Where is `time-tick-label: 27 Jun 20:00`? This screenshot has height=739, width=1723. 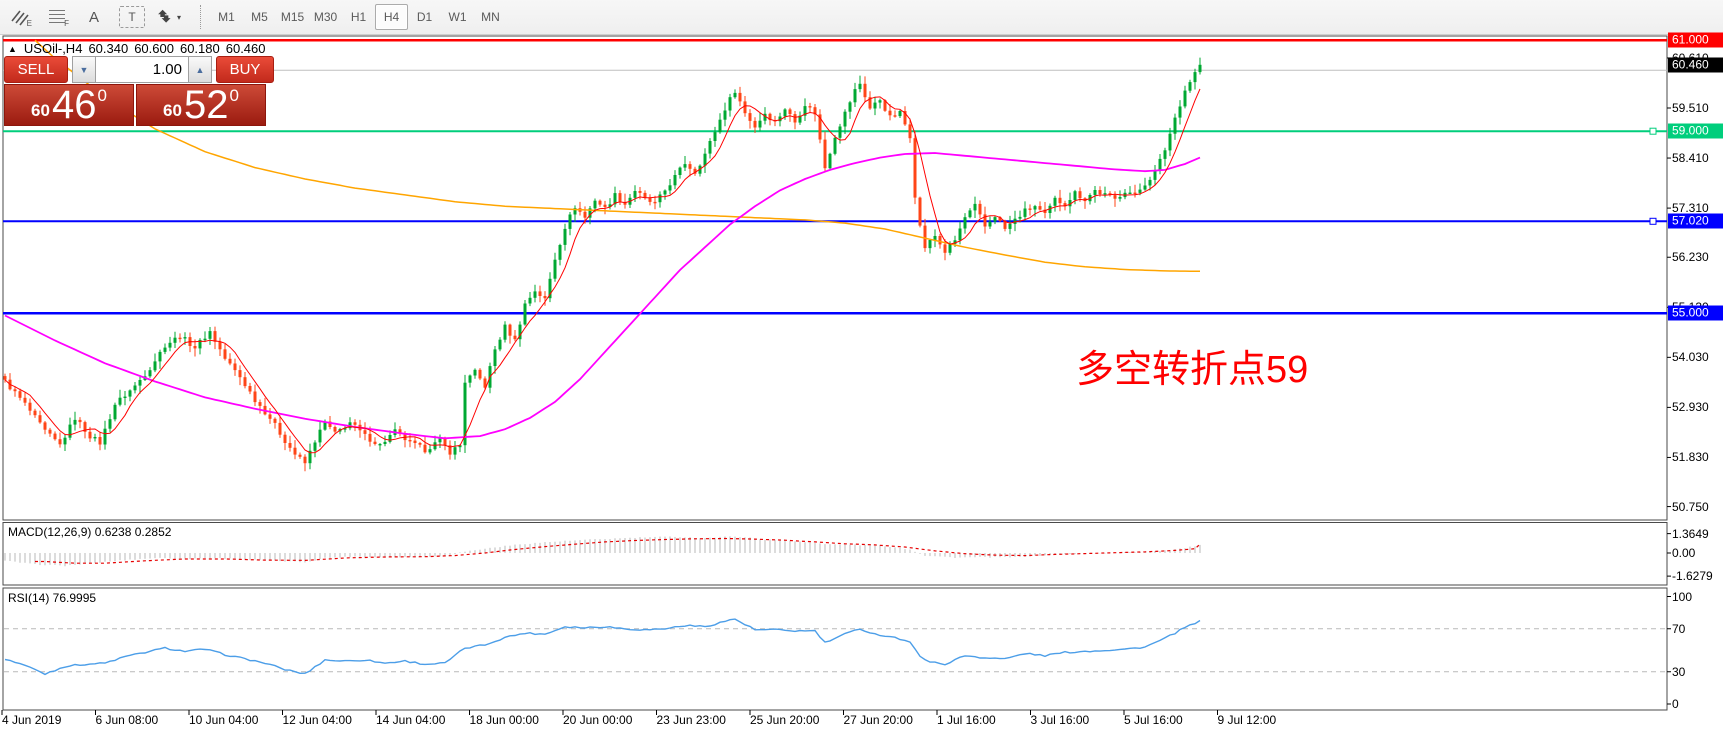
time-tick-label: 27 Jun 20:00 is located at coordinates (878, 720).